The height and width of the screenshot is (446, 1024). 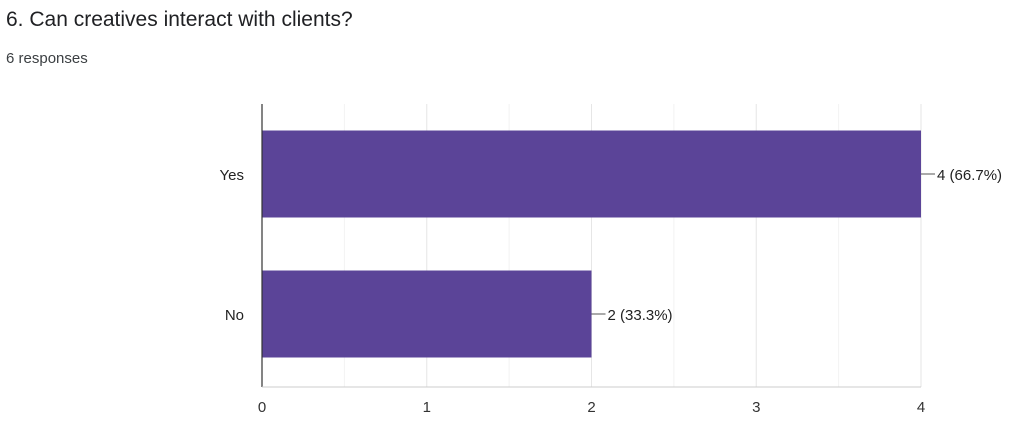 What do you see at coordinates (262, 407) in the screenshot?
I see `x-tick-label: 0` at bounding box center [262, 407].